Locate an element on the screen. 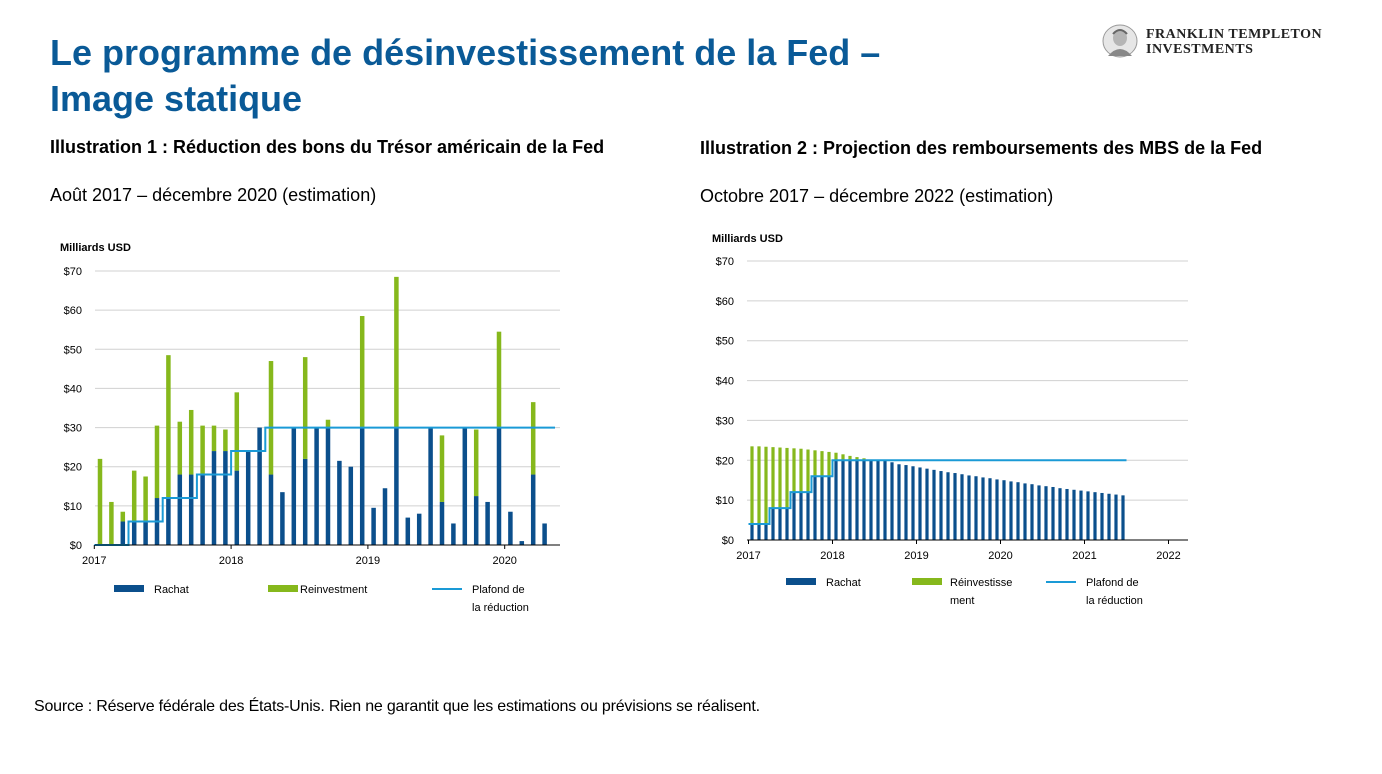  chart2-legend-reinvest-2: ment is located at coordinates (962, 601).